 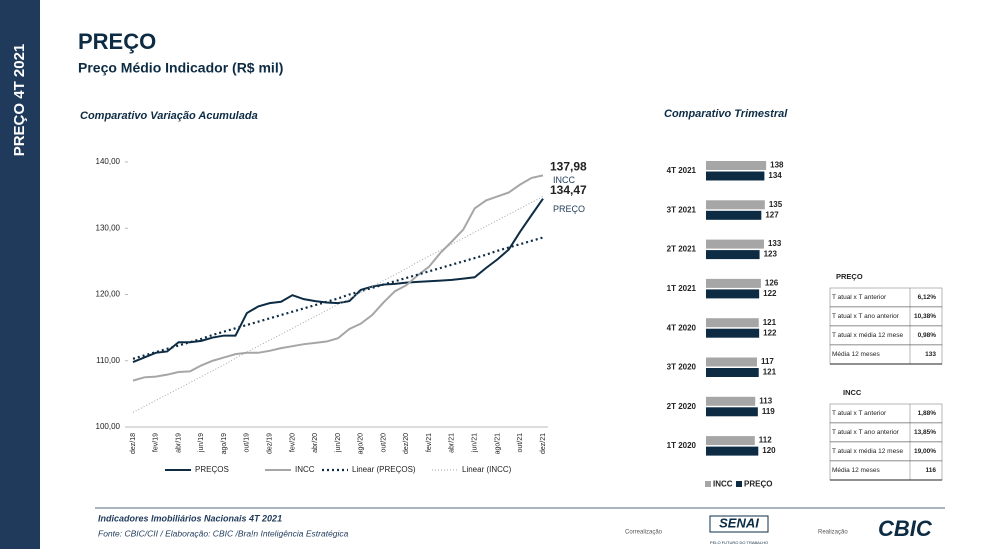 What do you see at coordinates (833, 533) in the screenshot?
I see `realization: Realização` at bounding box center [833, 533].